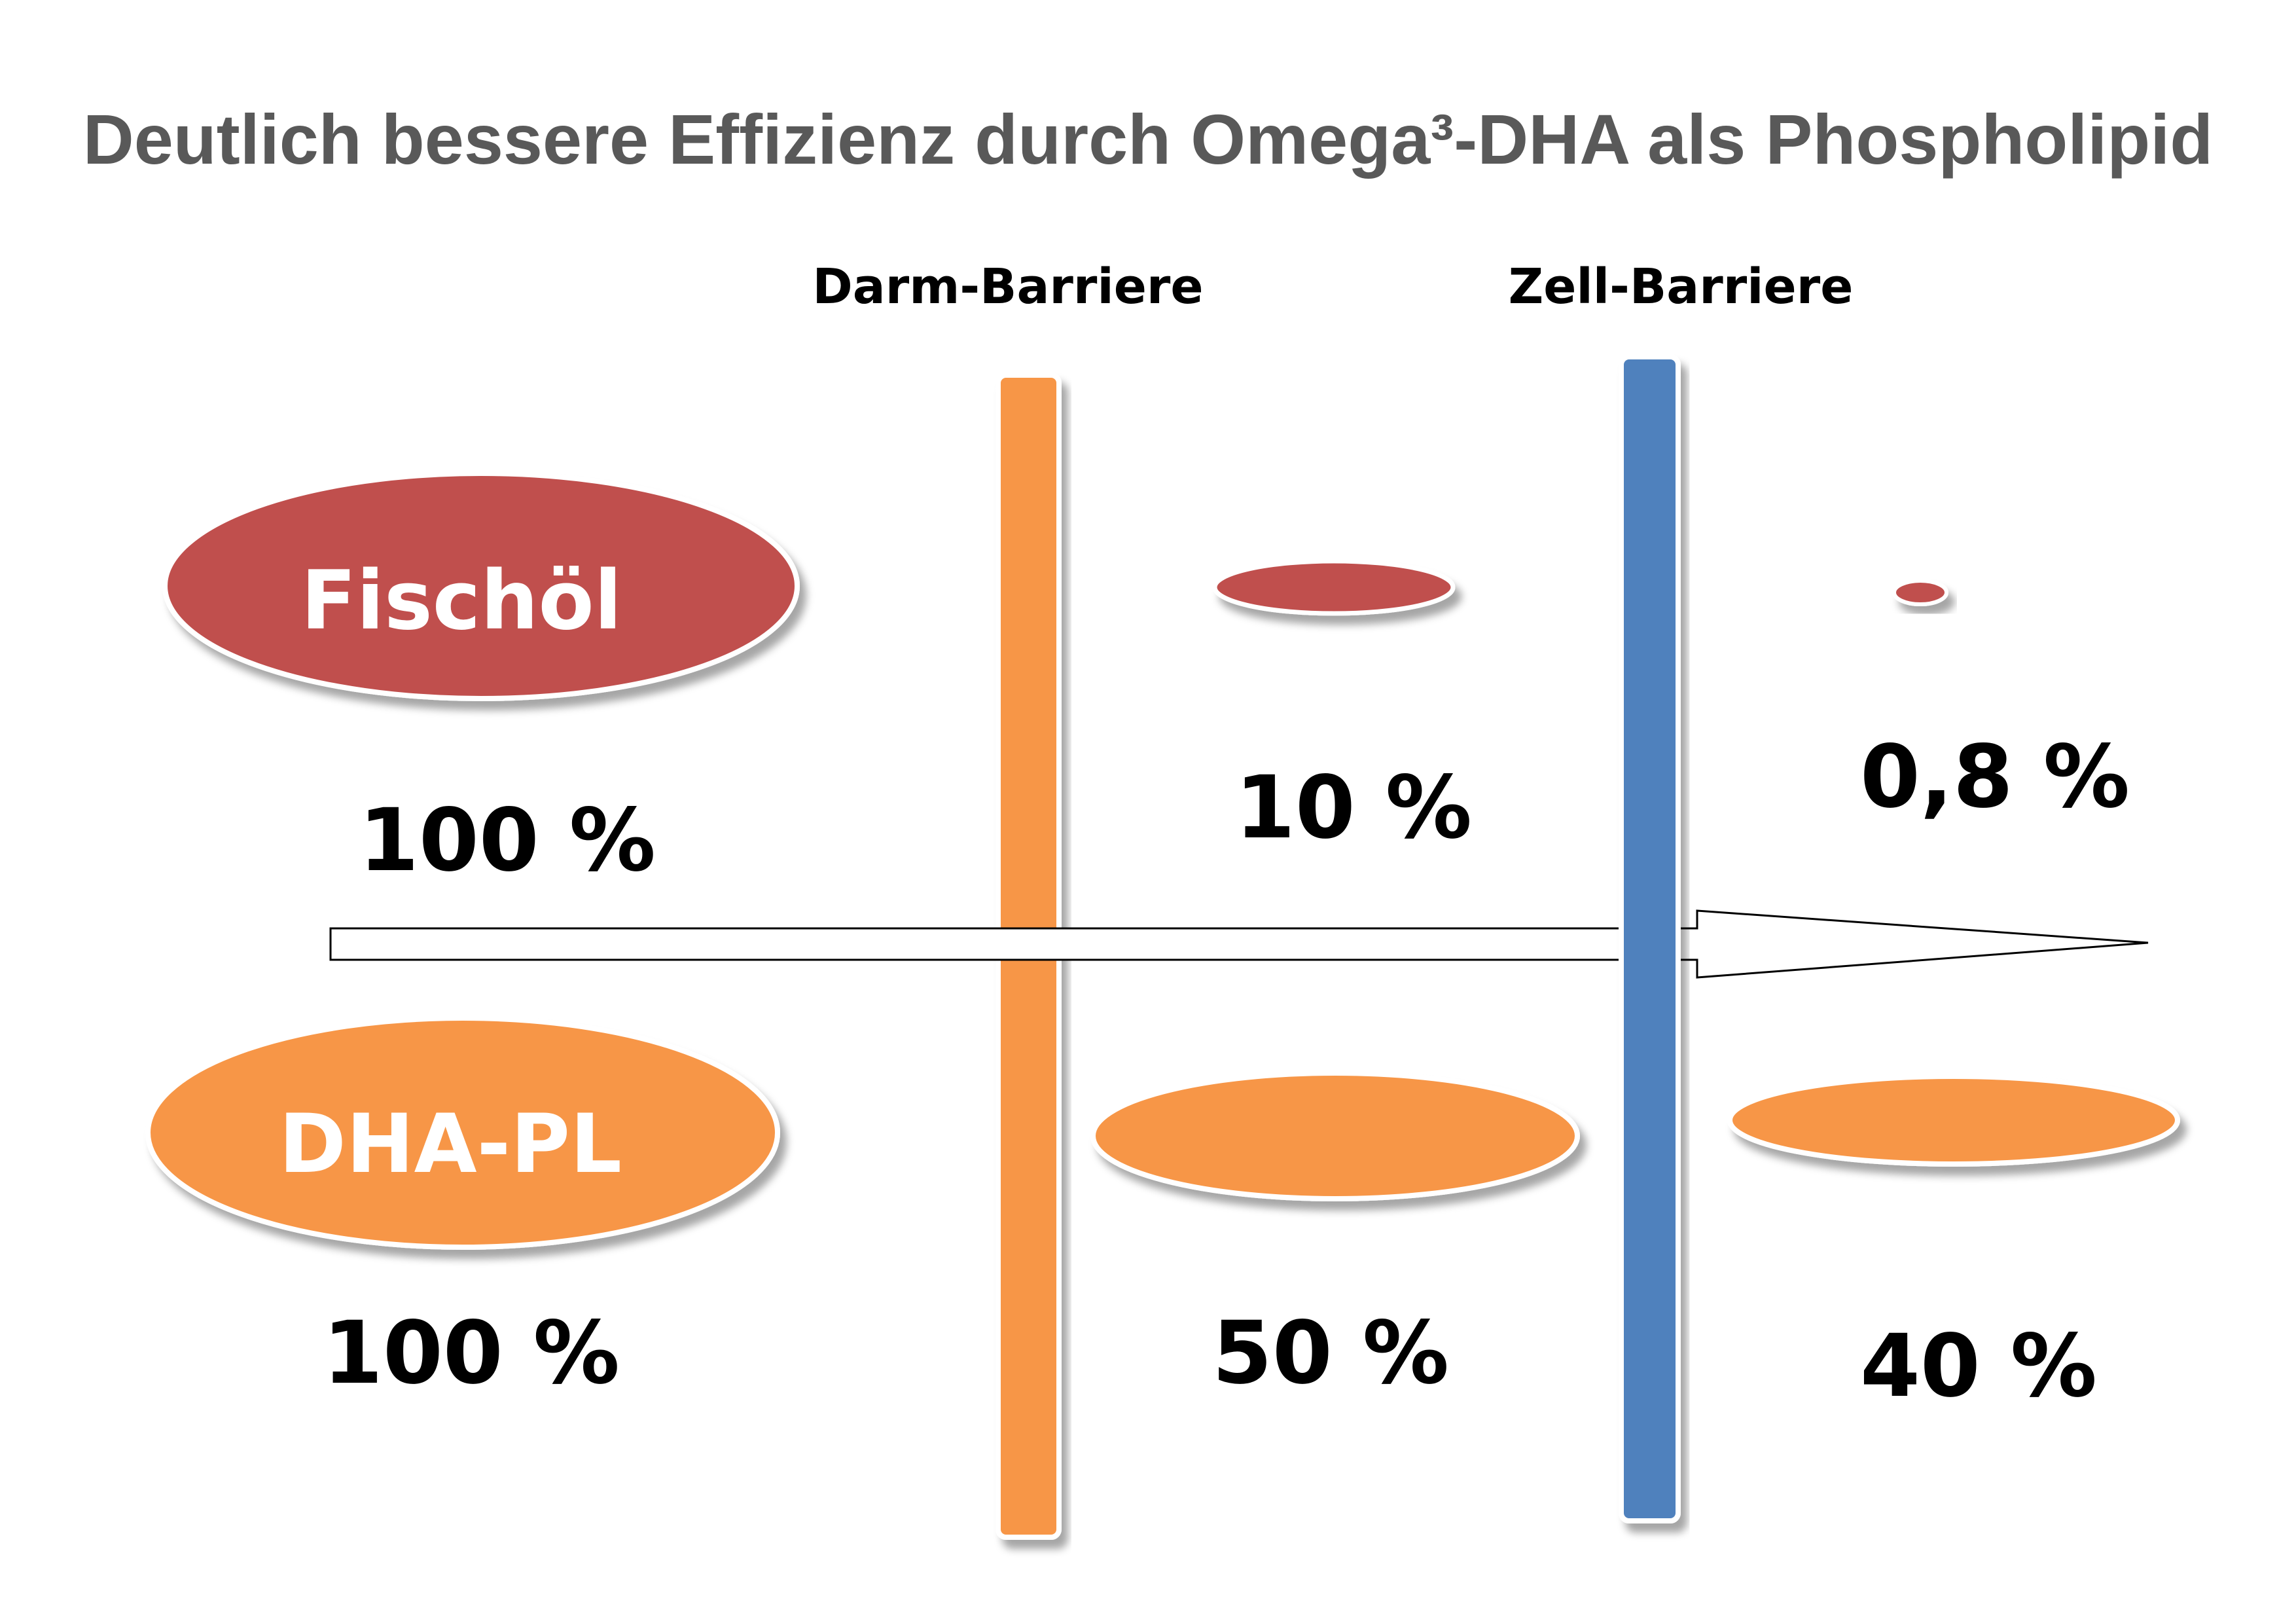  Describe the element at coordinates (1335, 1135) in the screenshot. I see `dhapl-intestine-ellipse` at that location.